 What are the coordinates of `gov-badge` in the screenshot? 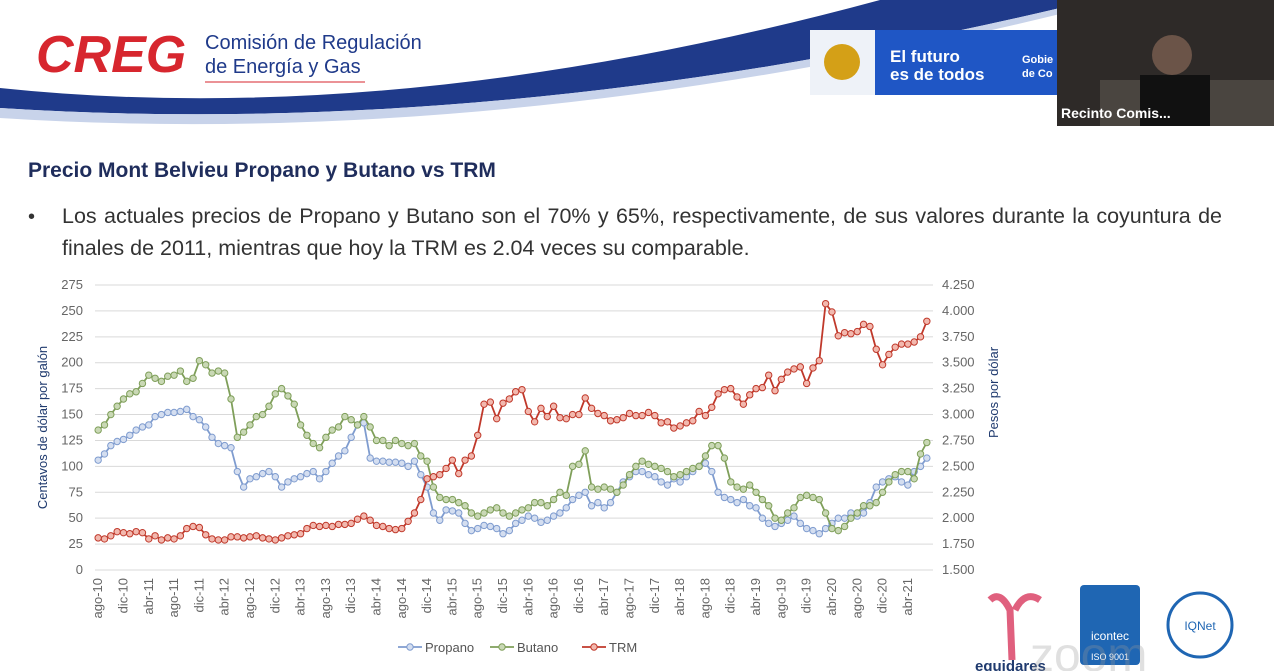 It's located at (940, 62).